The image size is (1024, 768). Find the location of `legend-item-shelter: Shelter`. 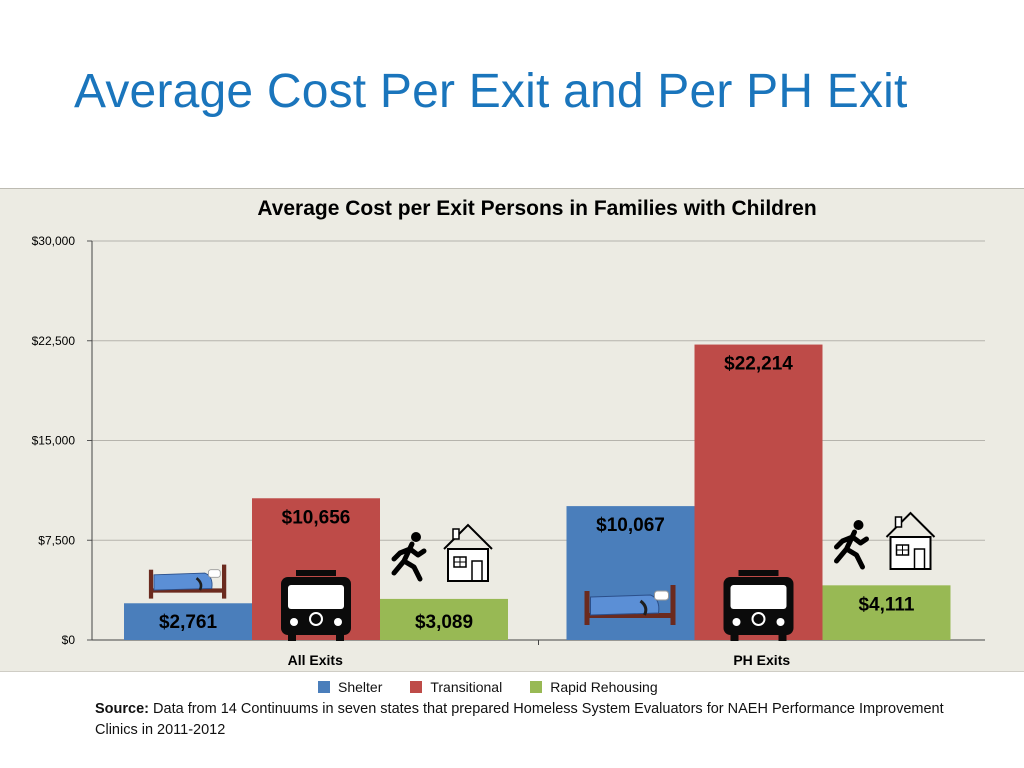

legend-item-shelter: Shelter is located at coordinates (350, 687).